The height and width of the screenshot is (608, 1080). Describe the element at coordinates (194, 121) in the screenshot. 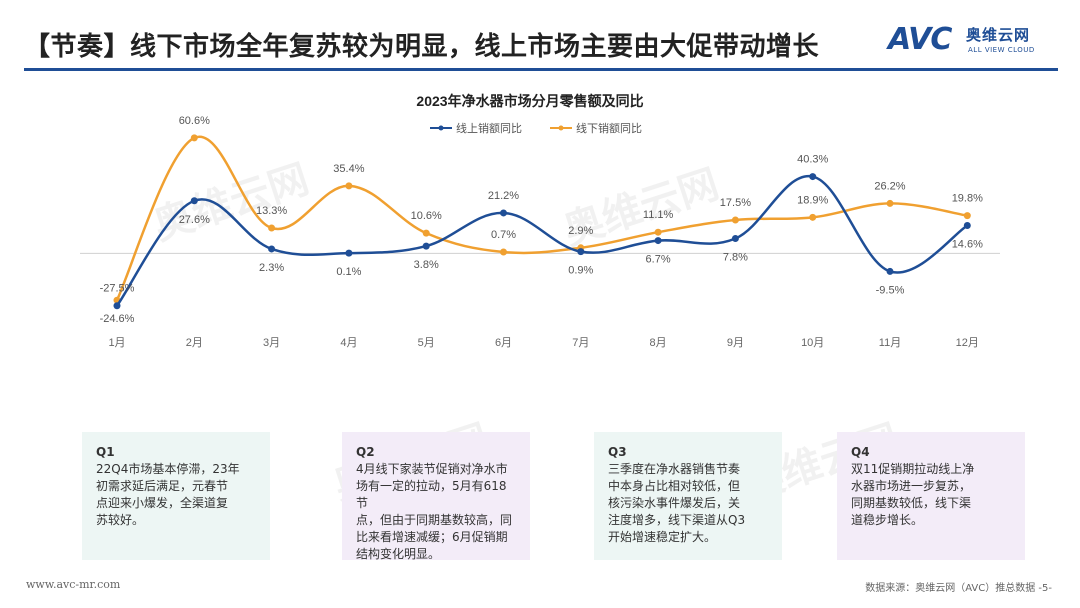

I see `data-label: 60.6%` at that location.